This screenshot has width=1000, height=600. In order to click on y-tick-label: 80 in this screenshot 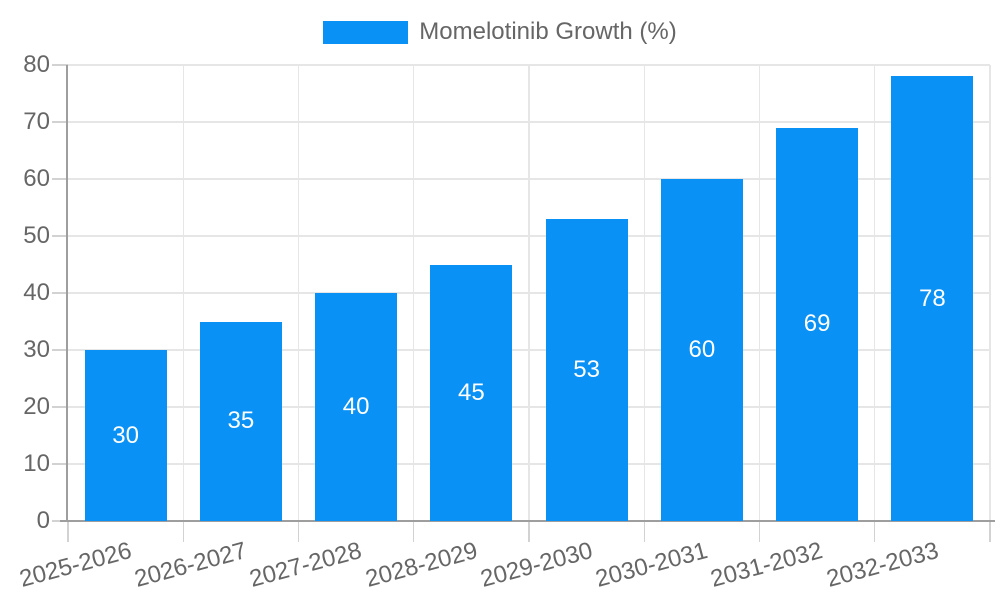, I will do `click(36, 64)`.